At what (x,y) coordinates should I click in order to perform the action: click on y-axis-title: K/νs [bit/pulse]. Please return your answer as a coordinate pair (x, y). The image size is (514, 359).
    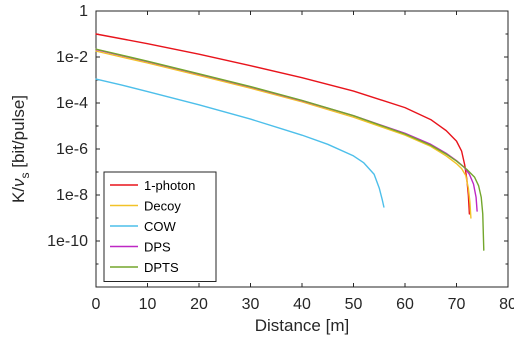
    Looking at the image, I should click on (20, 149).